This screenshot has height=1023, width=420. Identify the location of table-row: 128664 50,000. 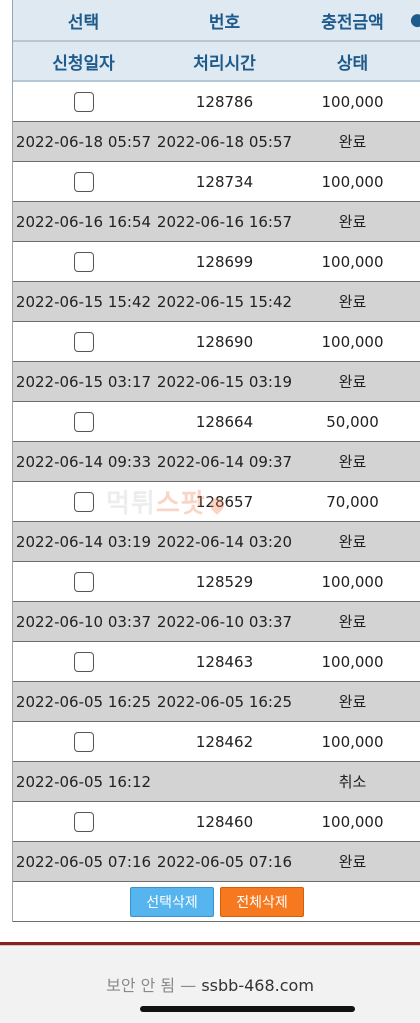
(216, 422).